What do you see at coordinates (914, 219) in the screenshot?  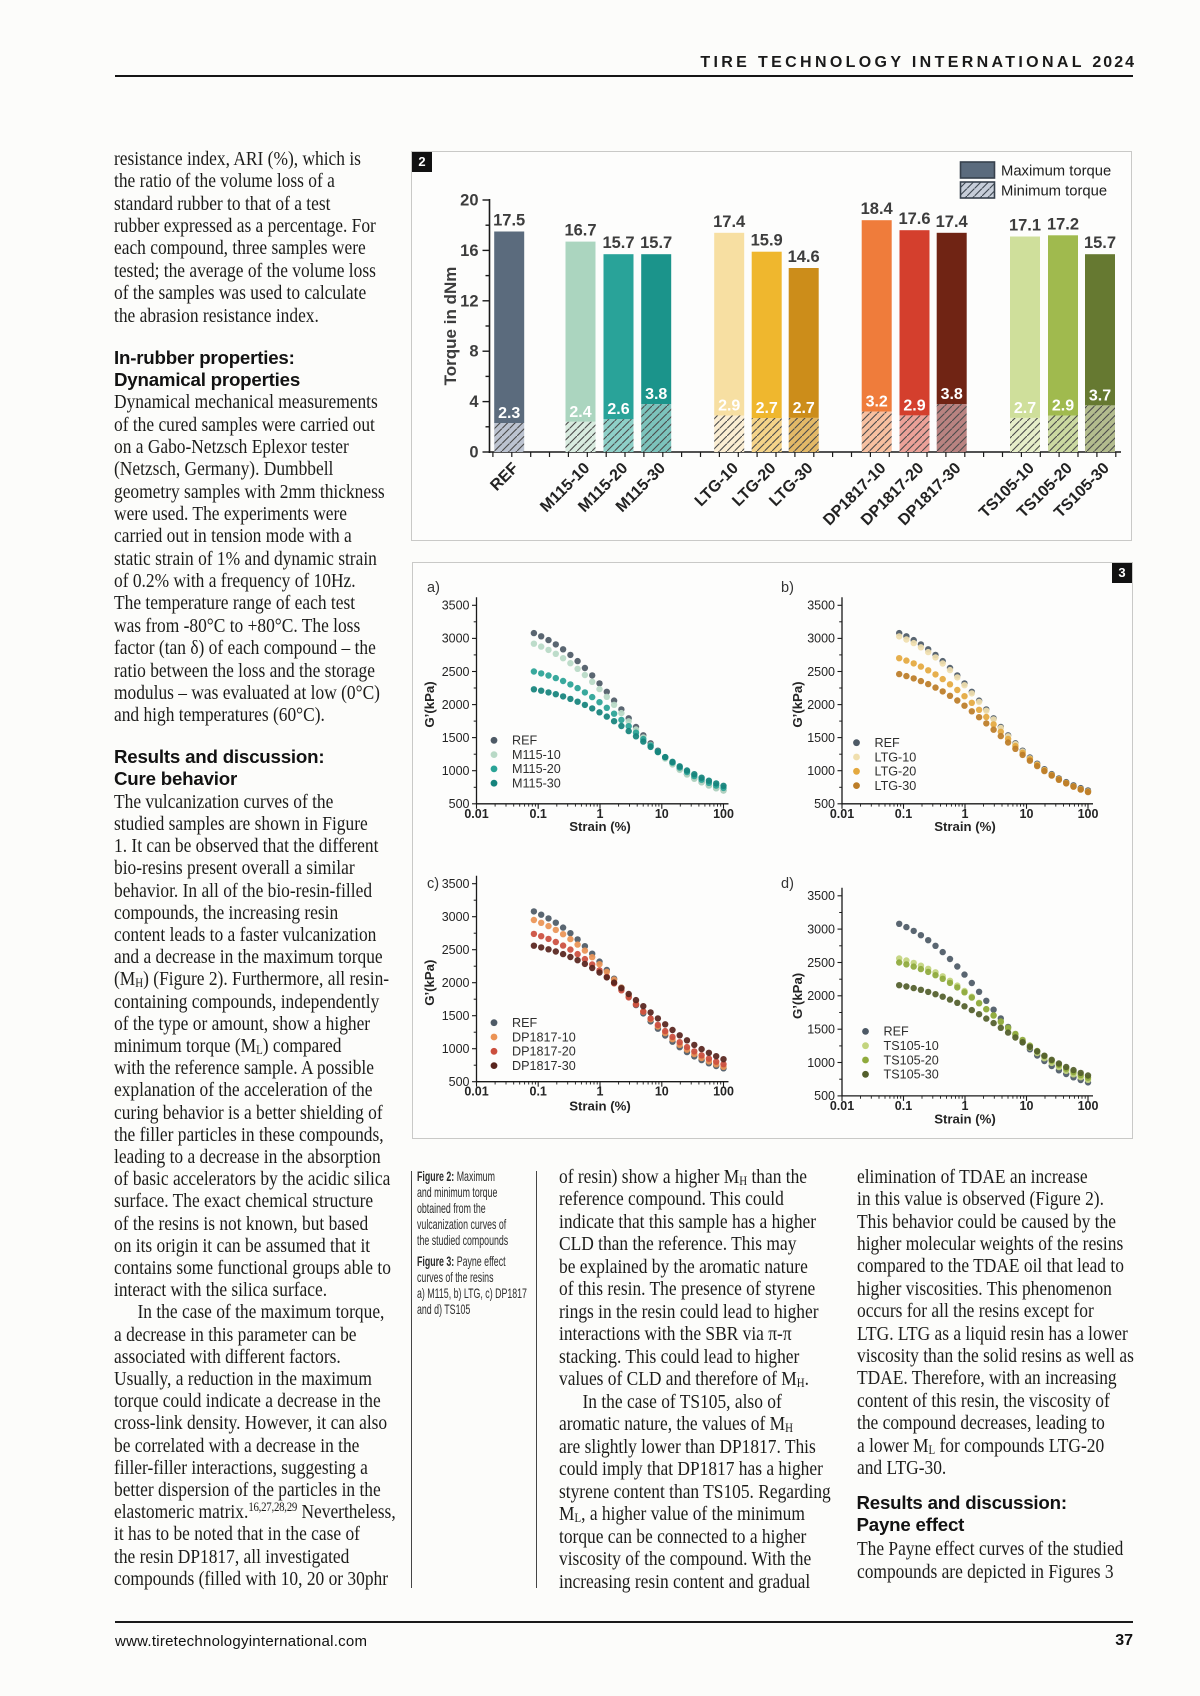 I see `svg-text: 17.6` at bounding box center [914, 219].